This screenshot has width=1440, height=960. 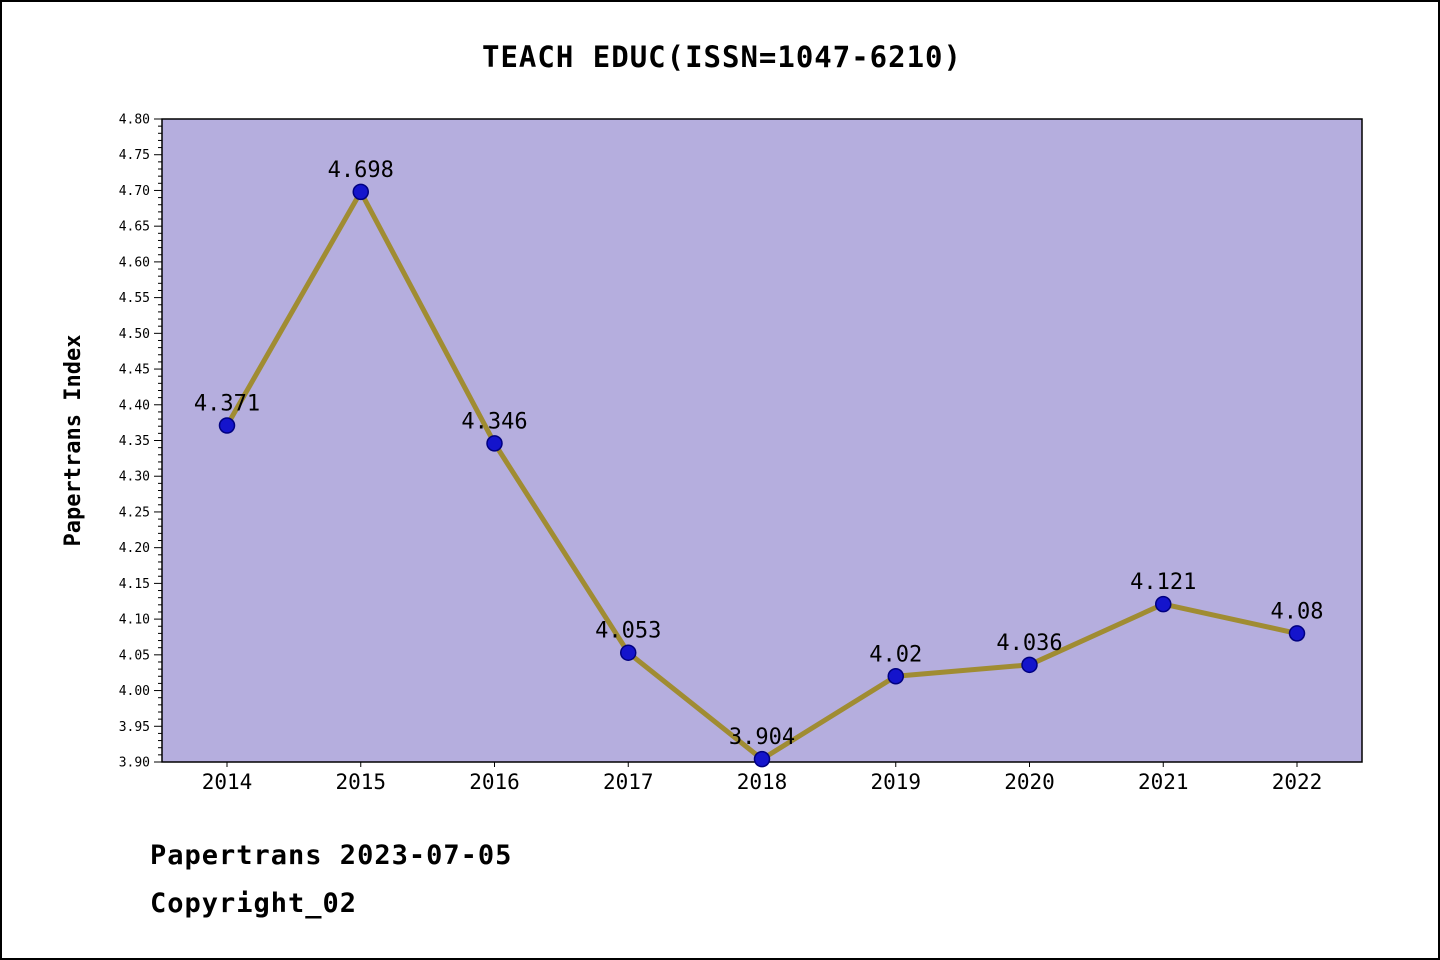 What do you see at coordinates (227, 782) in the screenshot?
I see `x-tick-label: 2014` at bounding box center [227, 782].